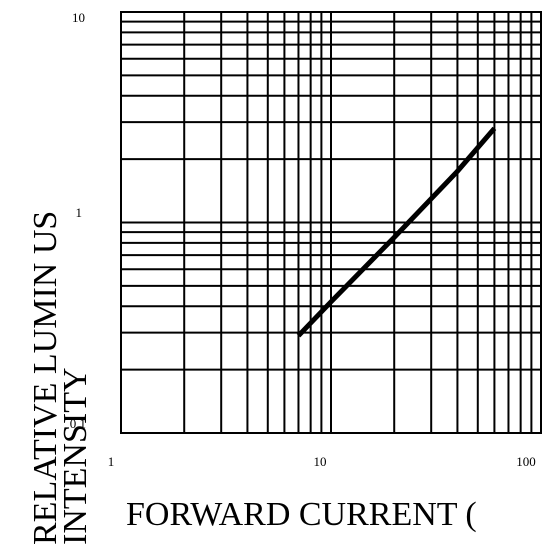  I want to click on series-line, so click(396, 232).